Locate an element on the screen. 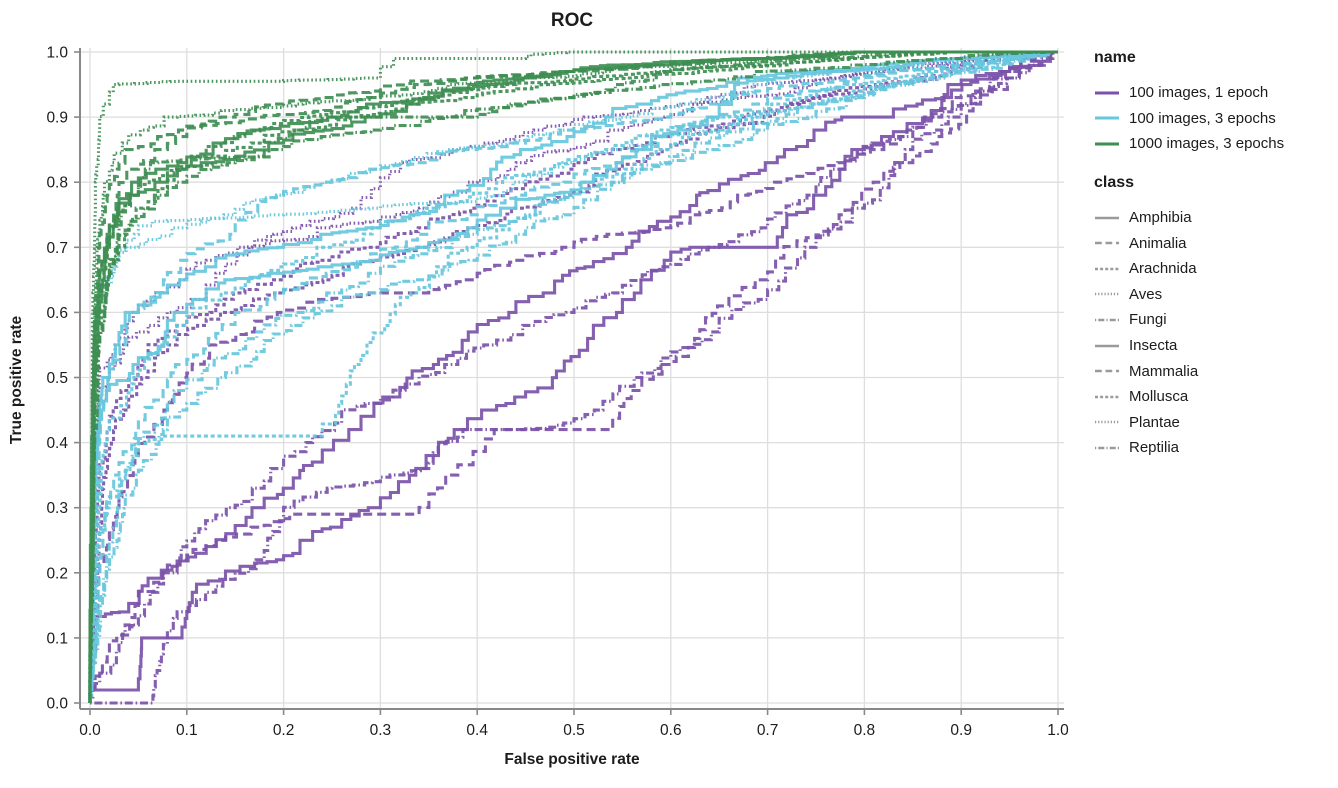 This screenshot has height=788, width=1338. y-tick-label: 0.9 is located at coordinates (57, 118).